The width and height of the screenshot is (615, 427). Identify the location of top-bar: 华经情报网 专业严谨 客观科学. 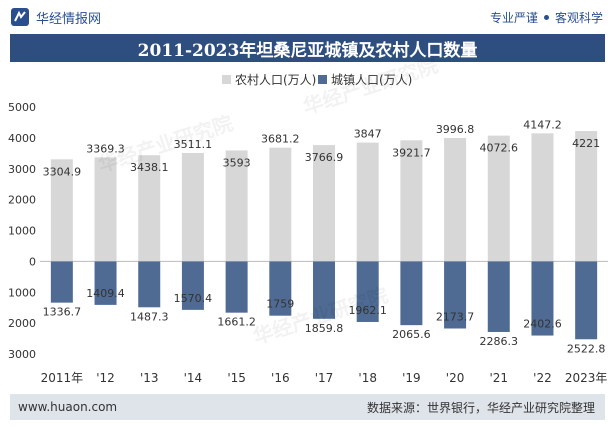
(307, 17).